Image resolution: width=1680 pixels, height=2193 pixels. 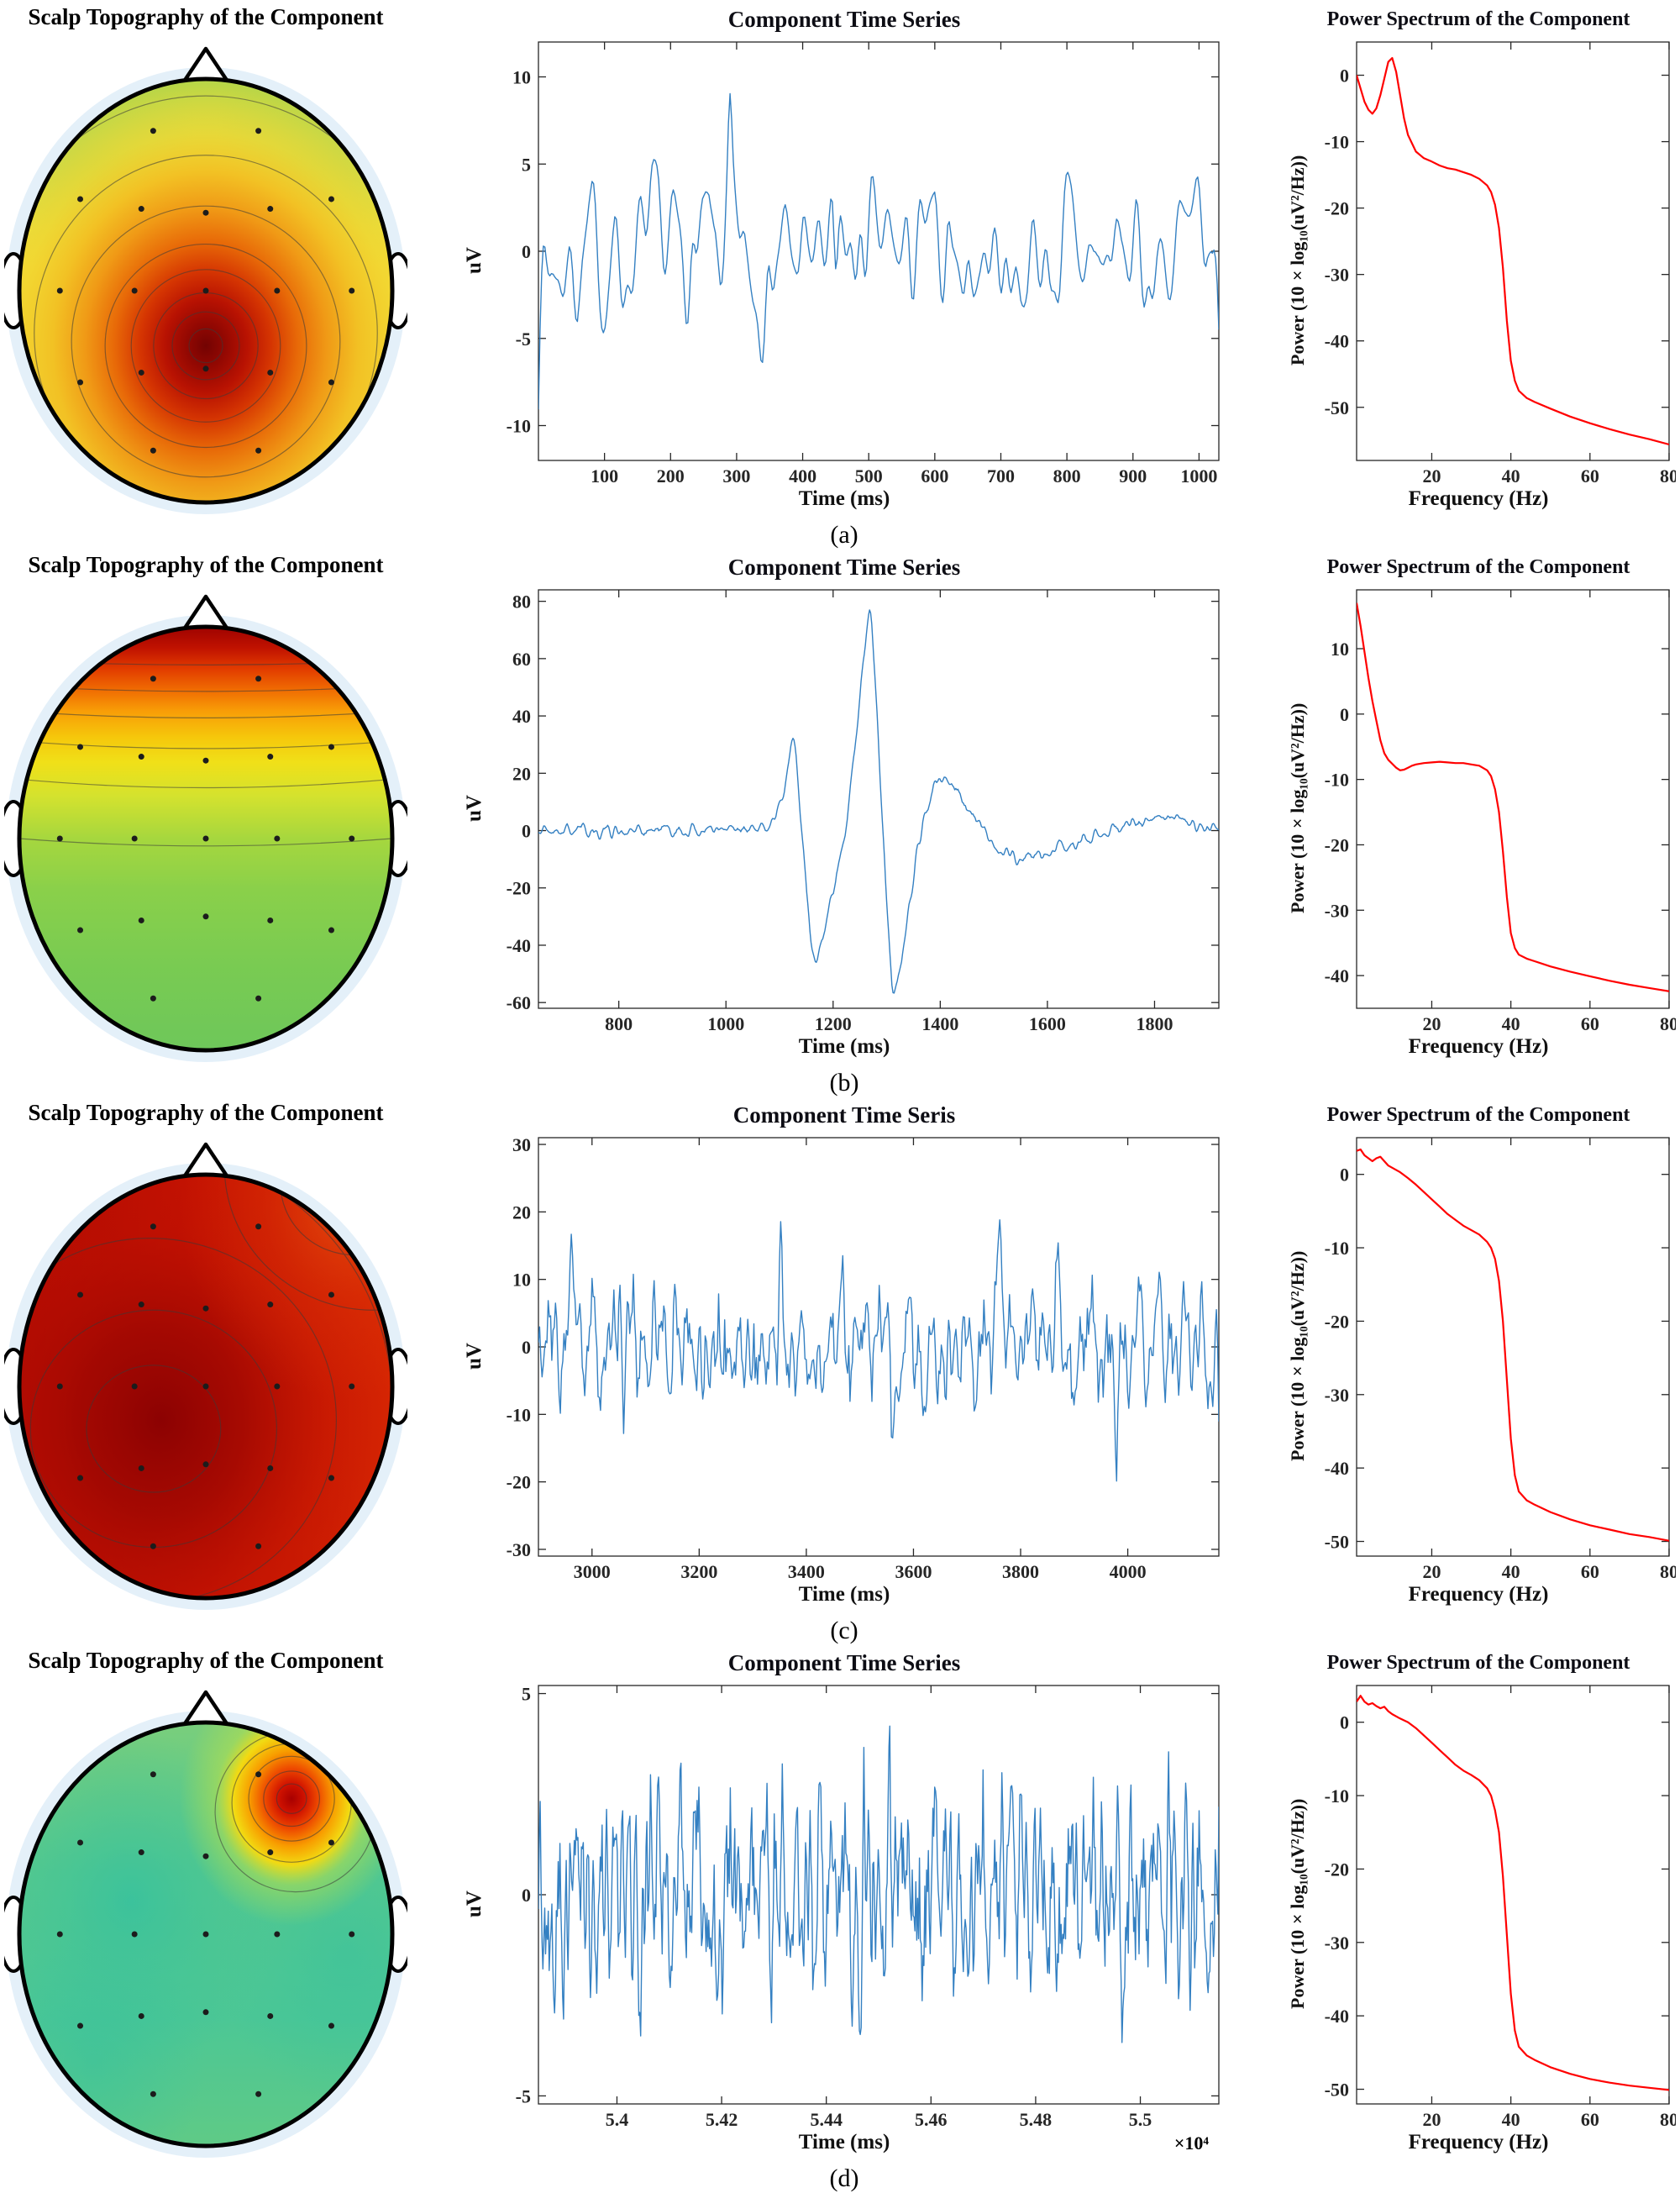 What do you see at coordinates (844, 500) in the screenshot?
I see `x-axis-strip: Time (ms)` at bounding box center [844, 500].